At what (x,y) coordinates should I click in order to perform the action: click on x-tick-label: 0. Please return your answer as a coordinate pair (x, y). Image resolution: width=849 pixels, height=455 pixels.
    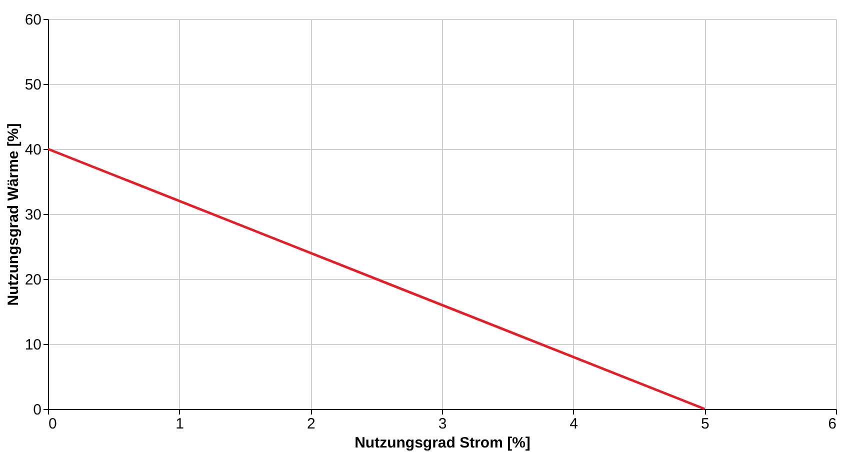
    Looking at the image, I should click on (52, 424).